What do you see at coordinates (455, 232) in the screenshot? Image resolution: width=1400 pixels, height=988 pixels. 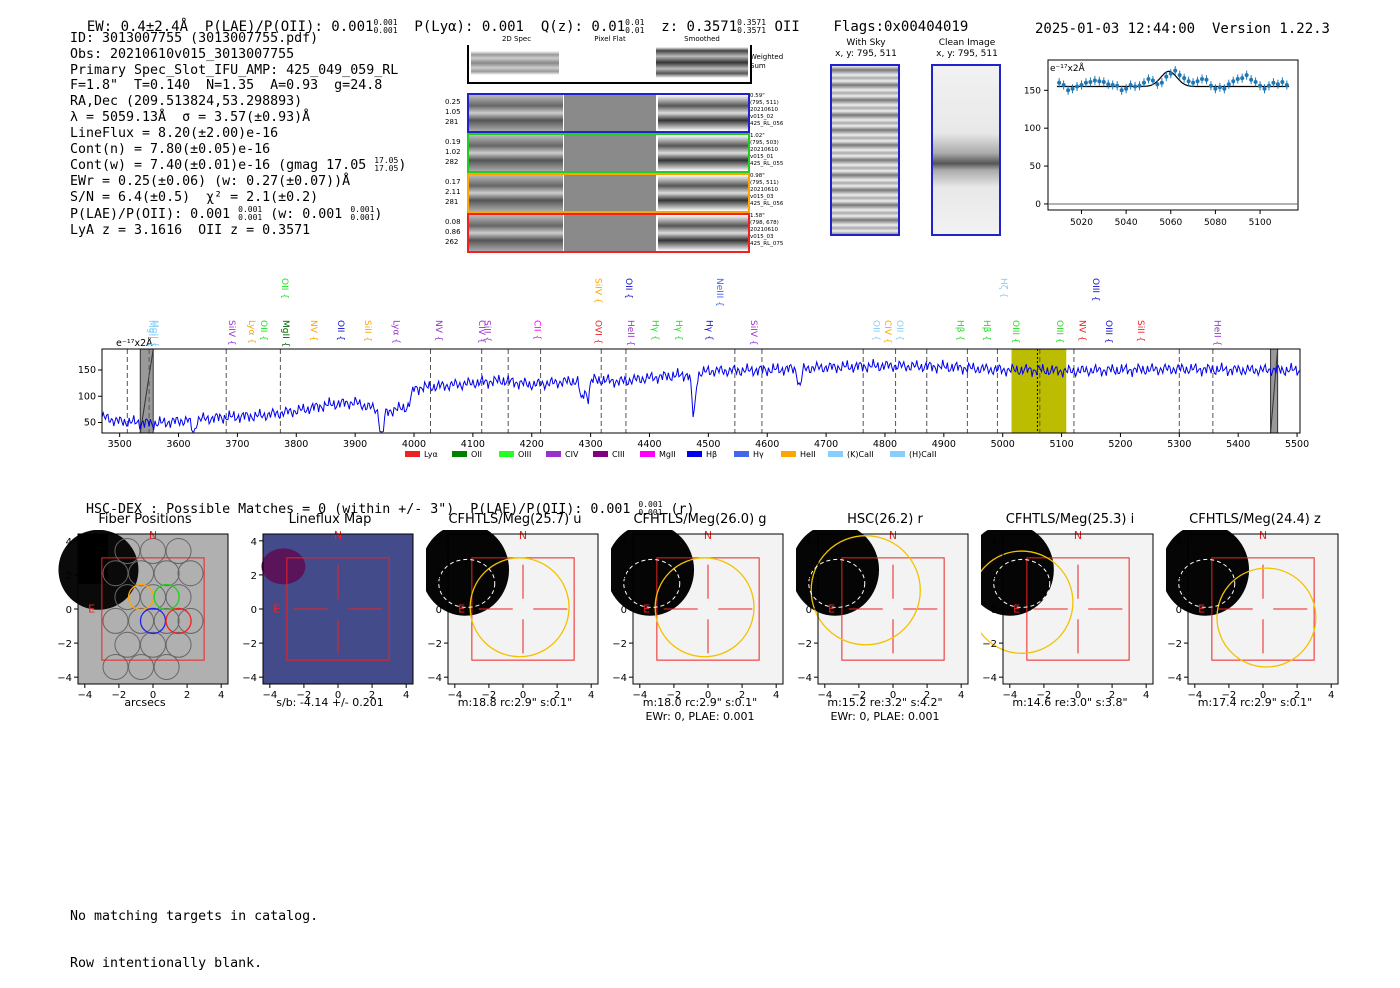 I see `spec2d-row-left-stats: 0.08 0.86 262` at bounding box center [455, 232].